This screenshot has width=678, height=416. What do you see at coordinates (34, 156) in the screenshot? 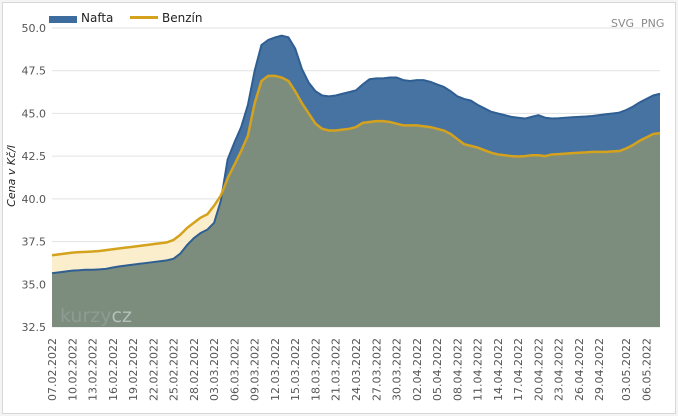
I see `y-tick-label: 42.5` at bounding box center [34, 156].